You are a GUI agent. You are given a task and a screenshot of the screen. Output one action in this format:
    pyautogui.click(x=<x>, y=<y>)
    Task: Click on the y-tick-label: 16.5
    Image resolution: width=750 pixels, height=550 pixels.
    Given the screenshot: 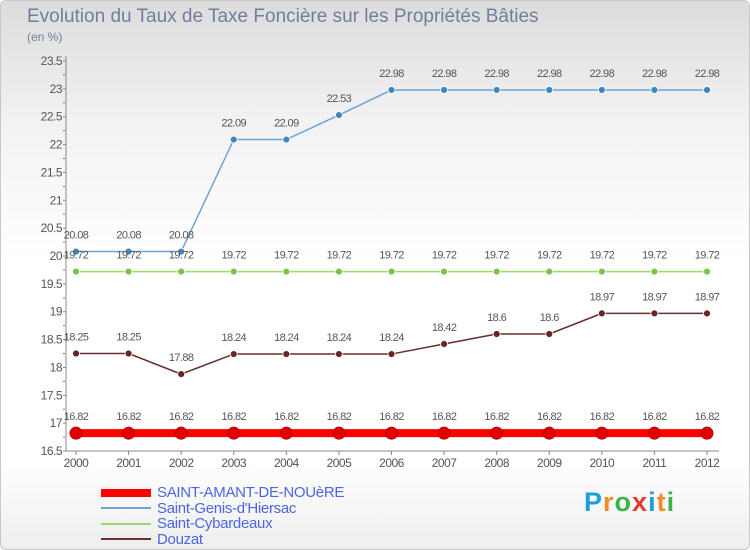 What is the action you would take?
    pyautogui.click(x=52, y=451)
    